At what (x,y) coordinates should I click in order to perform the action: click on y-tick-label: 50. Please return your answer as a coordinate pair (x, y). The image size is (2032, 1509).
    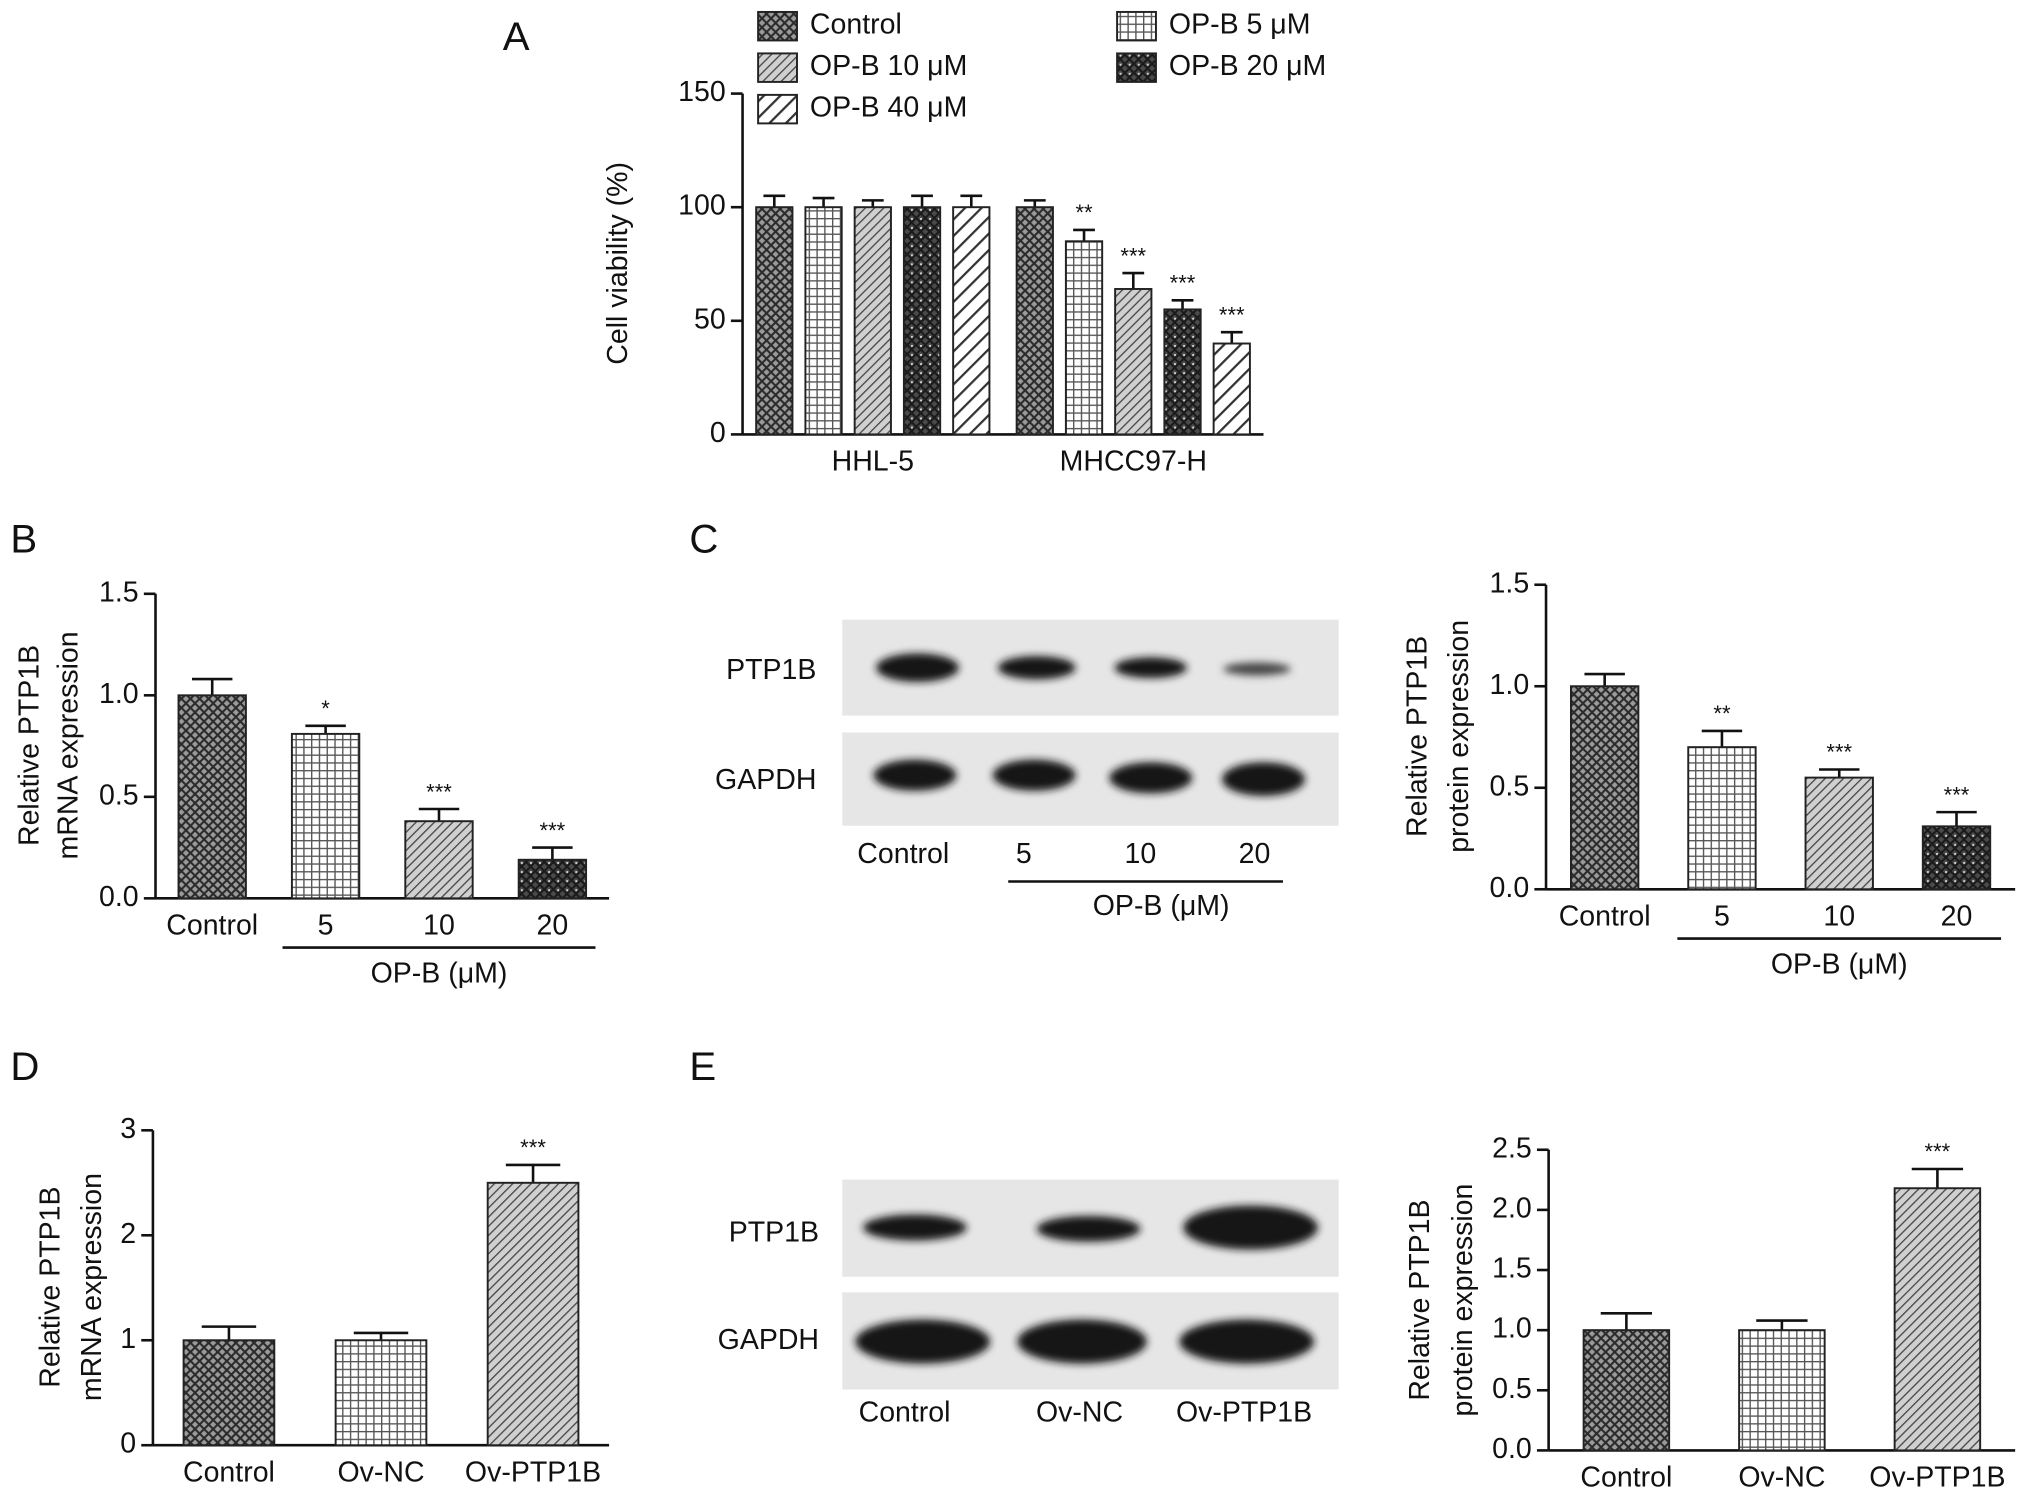
    Looking at the image, I should click on (710, 319).